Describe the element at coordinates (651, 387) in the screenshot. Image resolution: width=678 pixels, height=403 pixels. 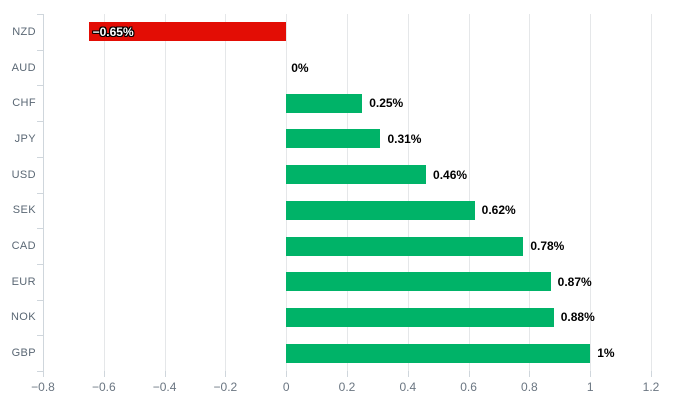
I see `x-tick-label: 1.2` at that location.